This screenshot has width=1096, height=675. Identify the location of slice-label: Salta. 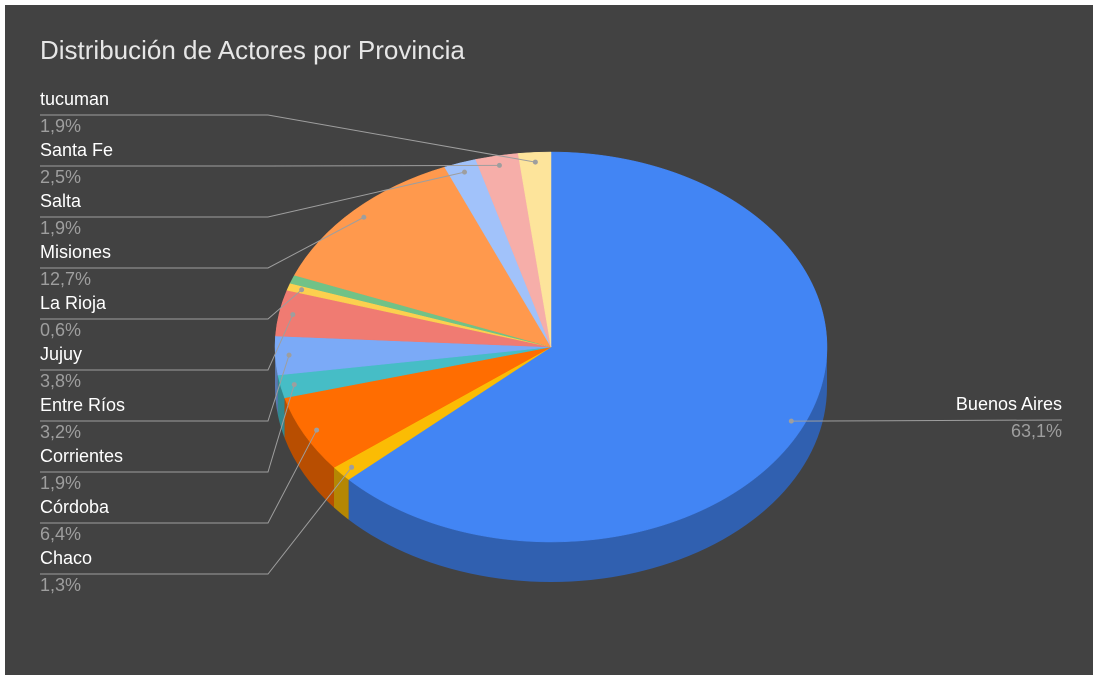
(61, 201).